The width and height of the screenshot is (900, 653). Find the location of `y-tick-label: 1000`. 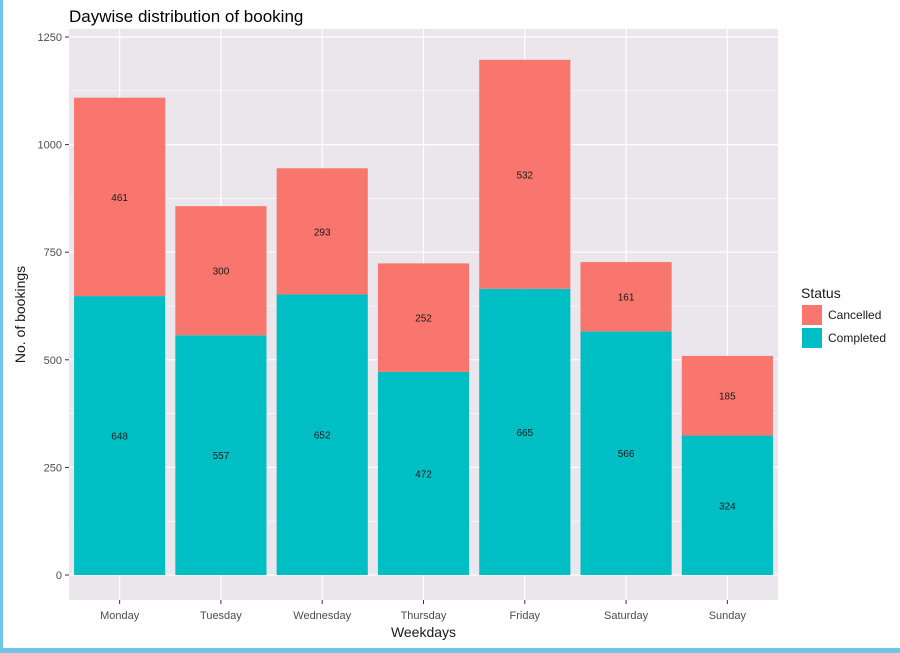

y-tick-label: 1000 is located at coordinates (50, 146).